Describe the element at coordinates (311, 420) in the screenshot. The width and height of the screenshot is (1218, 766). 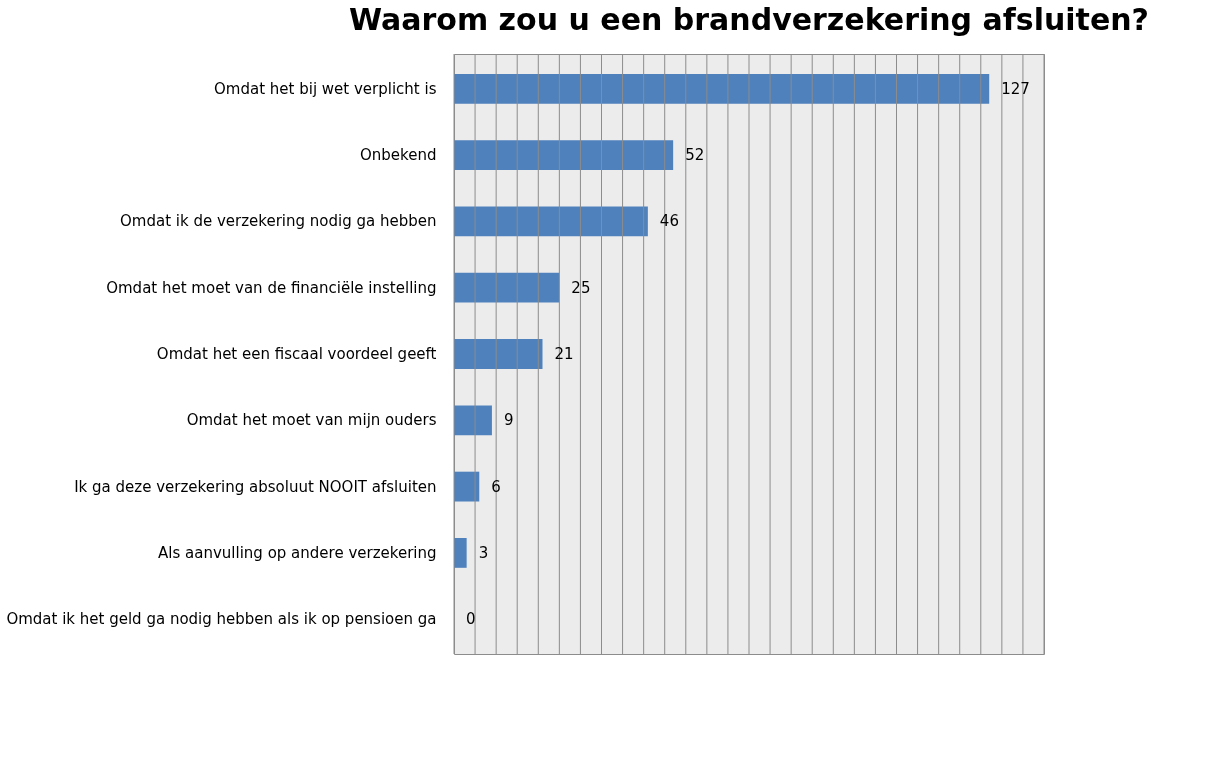
I see `y-tick-label: Omdat het moet van mijn ouders` at that location.